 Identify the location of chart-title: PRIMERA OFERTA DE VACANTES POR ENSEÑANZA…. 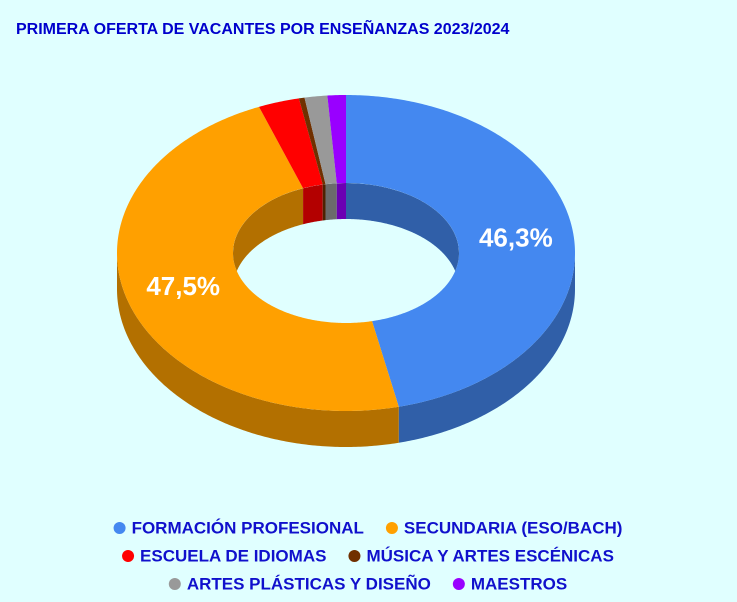
(263, 28).